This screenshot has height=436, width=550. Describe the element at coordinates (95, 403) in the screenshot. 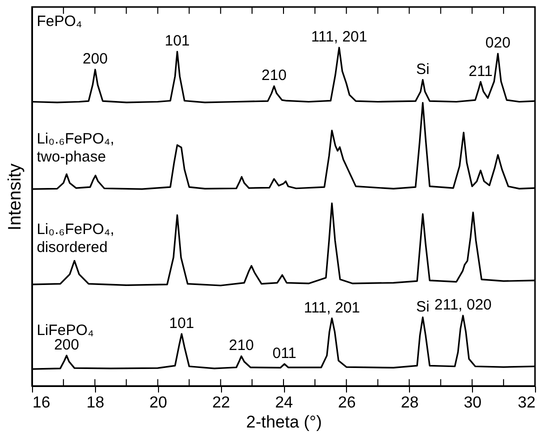

I see `x-tick-label: 18` at that location.